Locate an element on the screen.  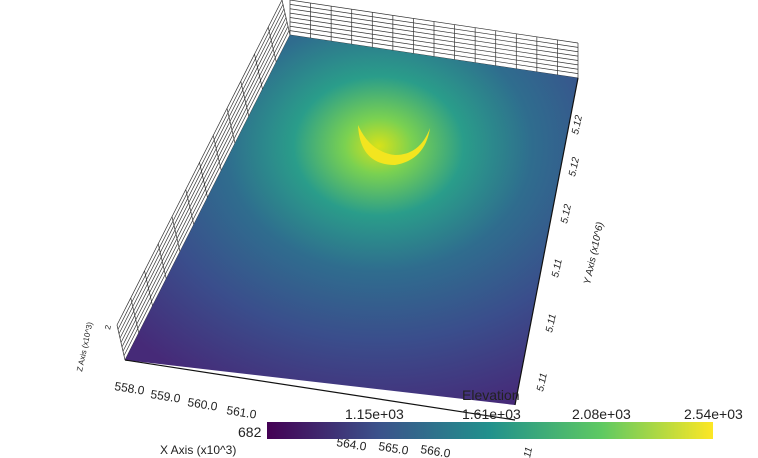
colorbar-tick-label: 2.54e+03 is located at coordinates (713, 414).